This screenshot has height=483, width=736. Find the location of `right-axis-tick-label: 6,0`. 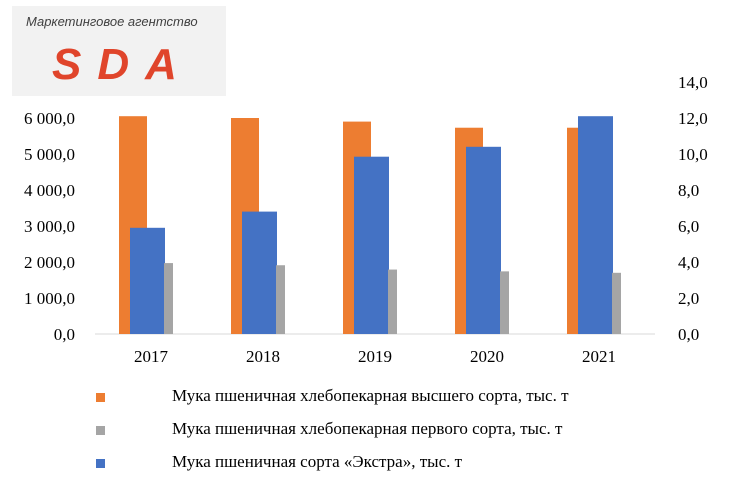

right-axis-tick-label: 6,0 is located at coordinates (688, 226).